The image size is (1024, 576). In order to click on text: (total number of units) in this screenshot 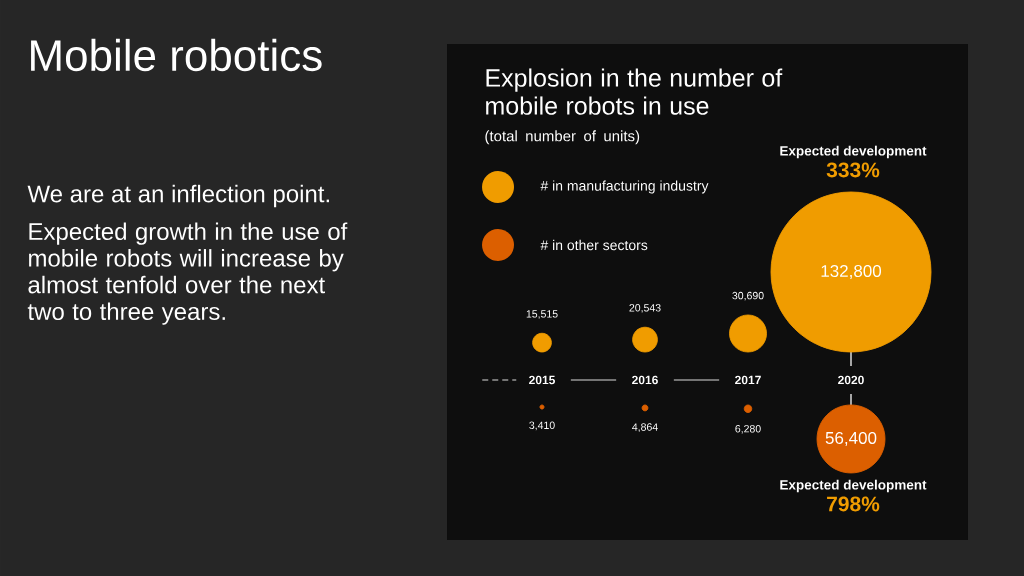, I will do `click(562, 137)`.